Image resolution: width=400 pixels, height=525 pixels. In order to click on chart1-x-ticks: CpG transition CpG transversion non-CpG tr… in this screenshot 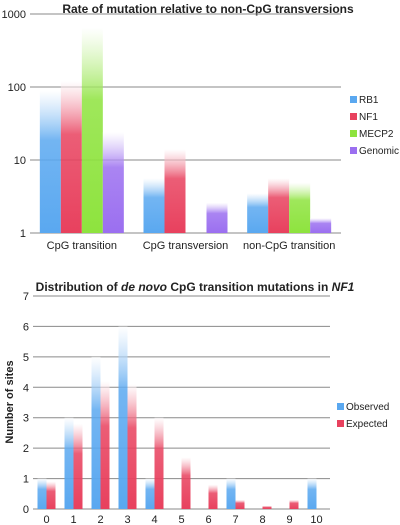, I will do `click(191, 246)`.